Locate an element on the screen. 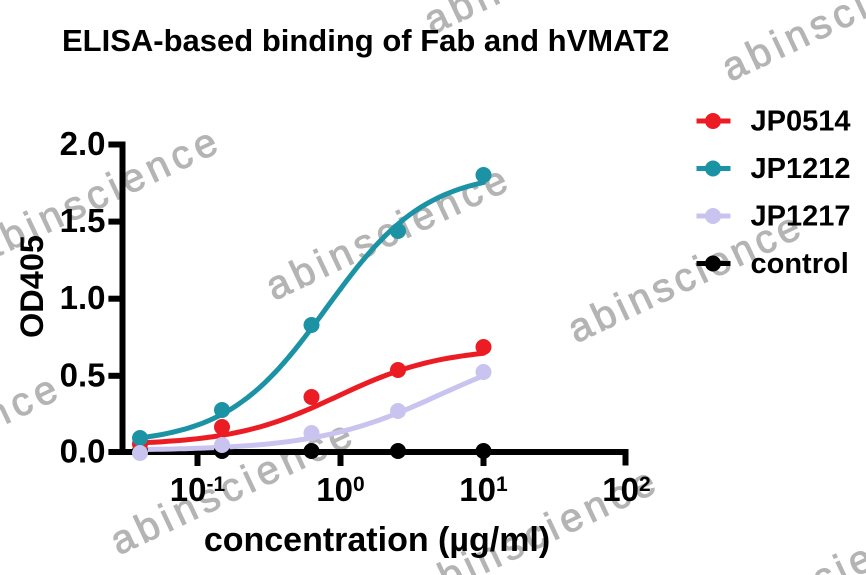 This screenshot has height=575, width=866. svg-text: JP0514 is located at coordinates (801, 122).